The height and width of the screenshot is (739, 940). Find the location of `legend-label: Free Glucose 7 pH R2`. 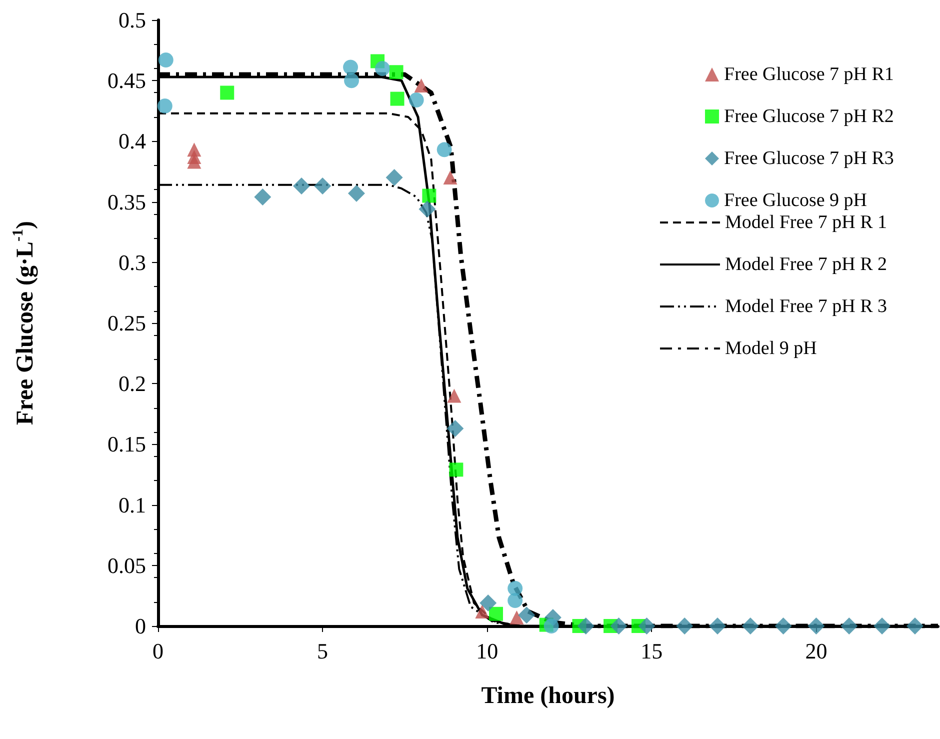

legend-label: Free Glucose 7 pH R2 is located at coordinates (809, 116).